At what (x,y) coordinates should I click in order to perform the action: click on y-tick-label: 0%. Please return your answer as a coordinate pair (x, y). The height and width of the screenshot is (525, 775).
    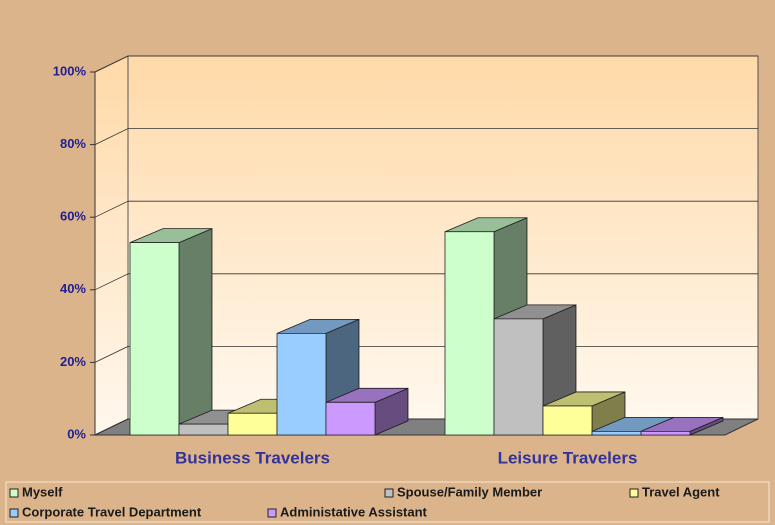
    Looking at the image, I should click on (76, 433).